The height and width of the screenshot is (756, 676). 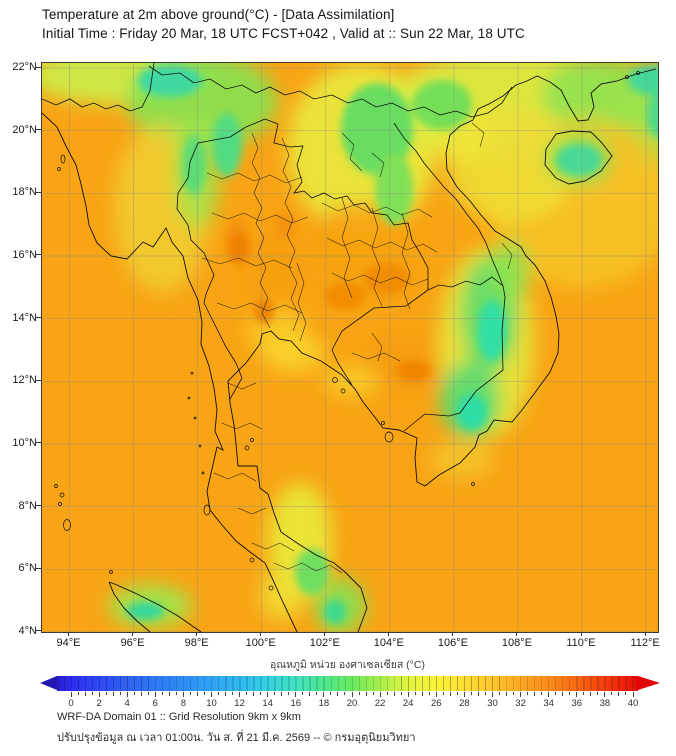 I want to click on lon-tick-label: 96°E, so click(x=132, y=643).